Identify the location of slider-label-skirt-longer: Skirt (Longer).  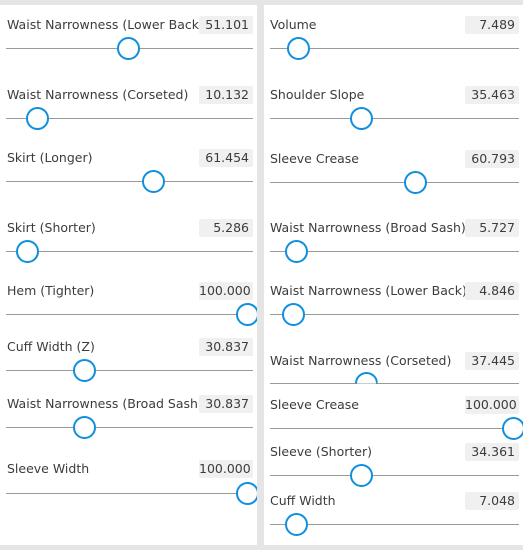
(50, 157).